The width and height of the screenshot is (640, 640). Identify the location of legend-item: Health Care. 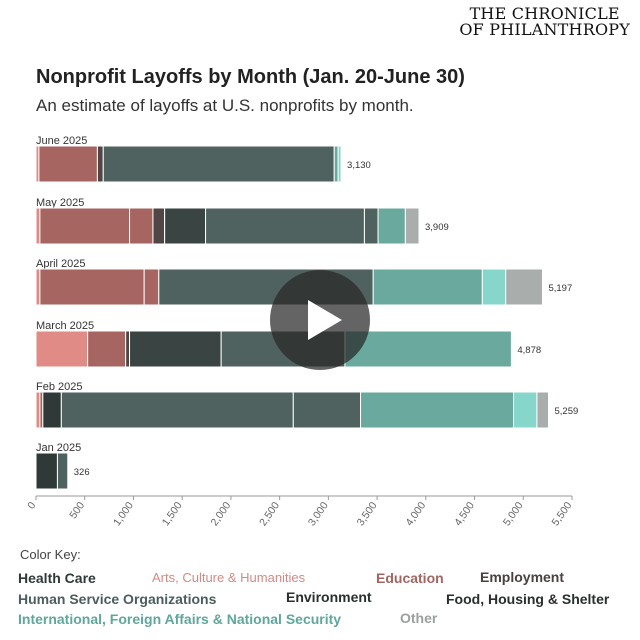
(57, 578).